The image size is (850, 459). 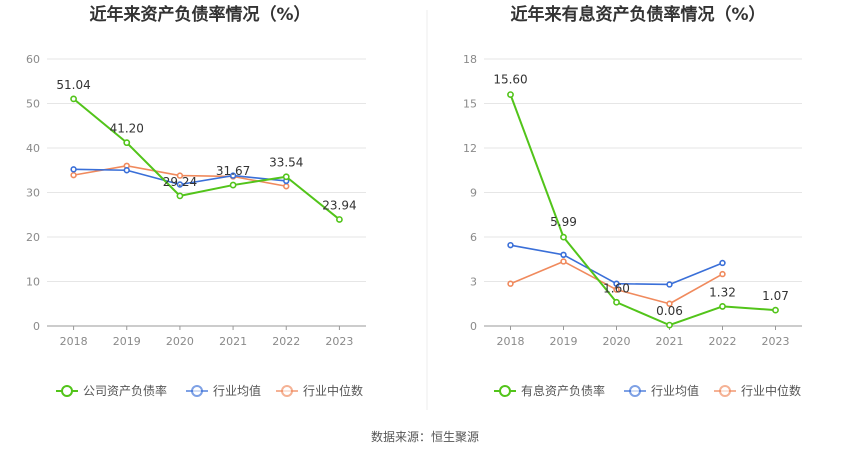 What do you see at coordinates (637, 14) in the screenshot?
I see `chart-title: 近年来有息资产负债率情况（%）` at bounding box center [637, 14].